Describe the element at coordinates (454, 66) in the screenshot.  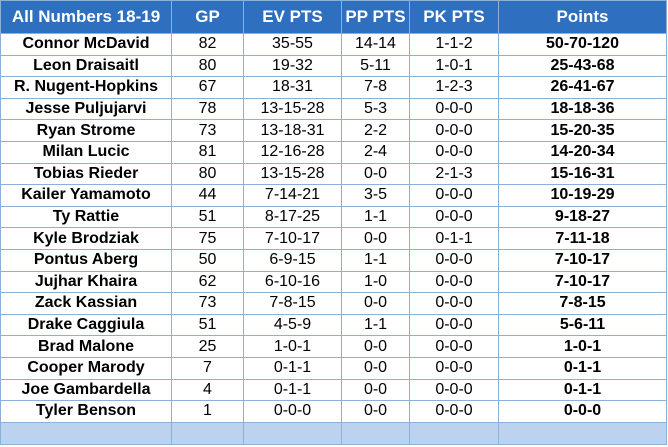
I see `pk-pts-cell: 1-0-1` at that location.